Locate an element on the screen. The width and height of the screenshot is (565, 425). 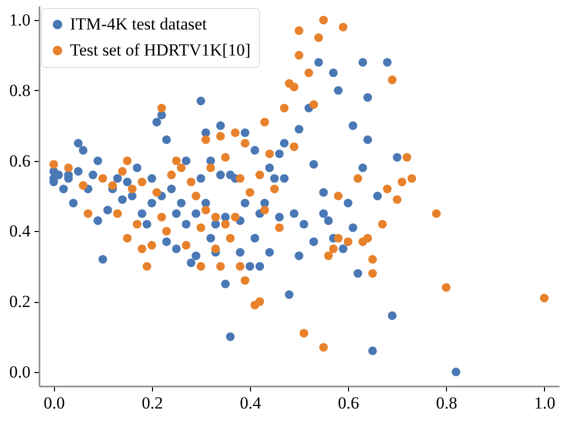
x-tick-label: 0.4 is located at coordinates (251, 403).